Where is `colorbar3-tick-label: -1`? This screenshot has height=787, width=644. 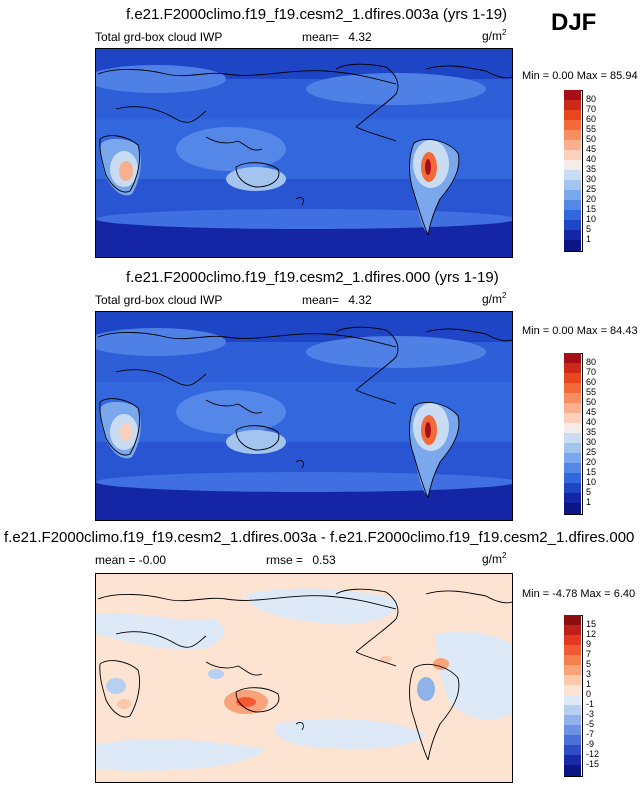 colorbar3-tick-label: -1 is located at coordinates (590, 704).